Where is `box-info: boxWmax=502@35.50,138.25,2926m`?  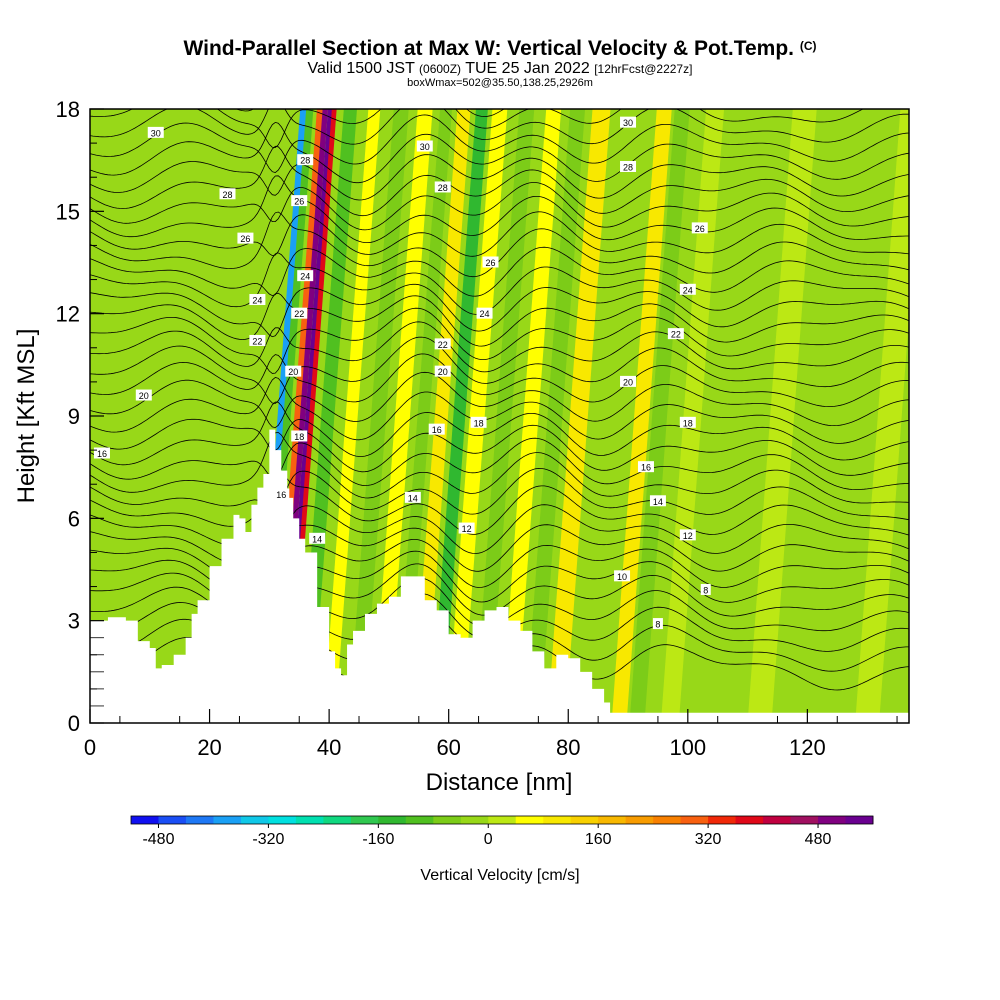
box-info: boxWmax=502@35.50,138.25,2926m is located at coordinates (500, 83).